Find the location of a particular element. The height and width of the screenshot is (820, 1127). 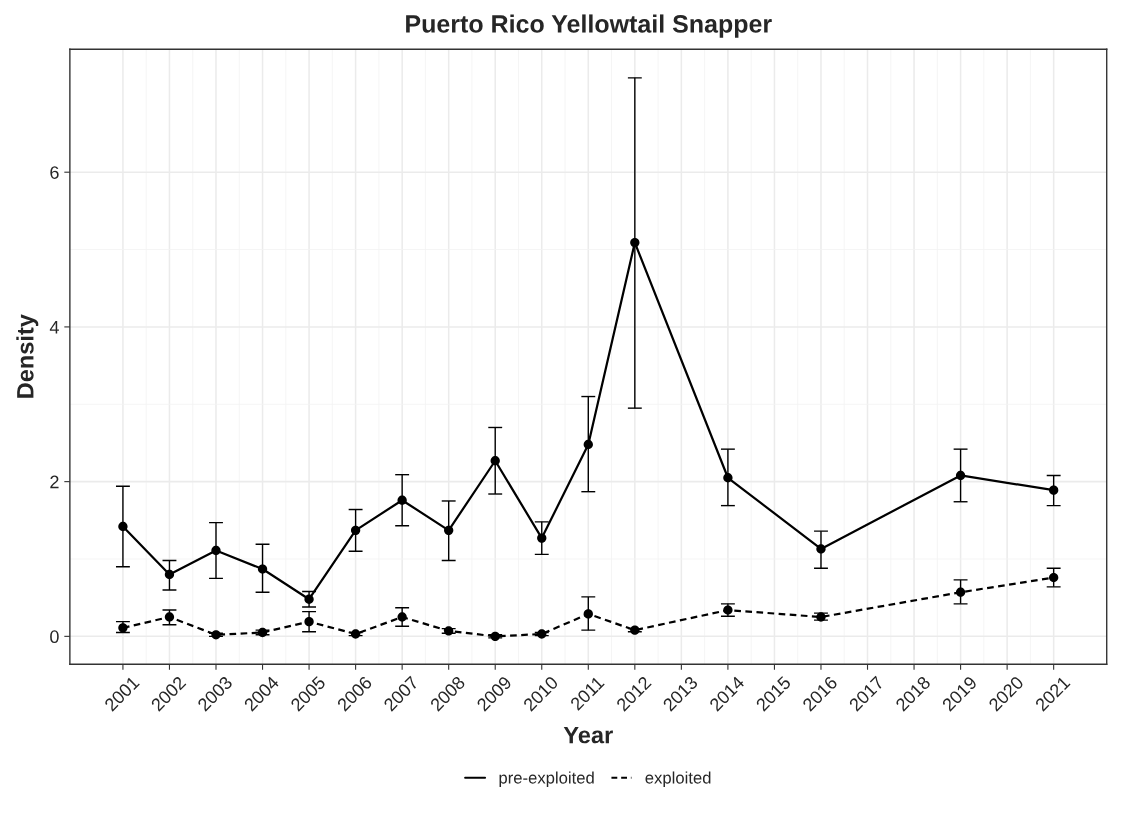

x-axis-title: Year is located at coordinates (588, 735).